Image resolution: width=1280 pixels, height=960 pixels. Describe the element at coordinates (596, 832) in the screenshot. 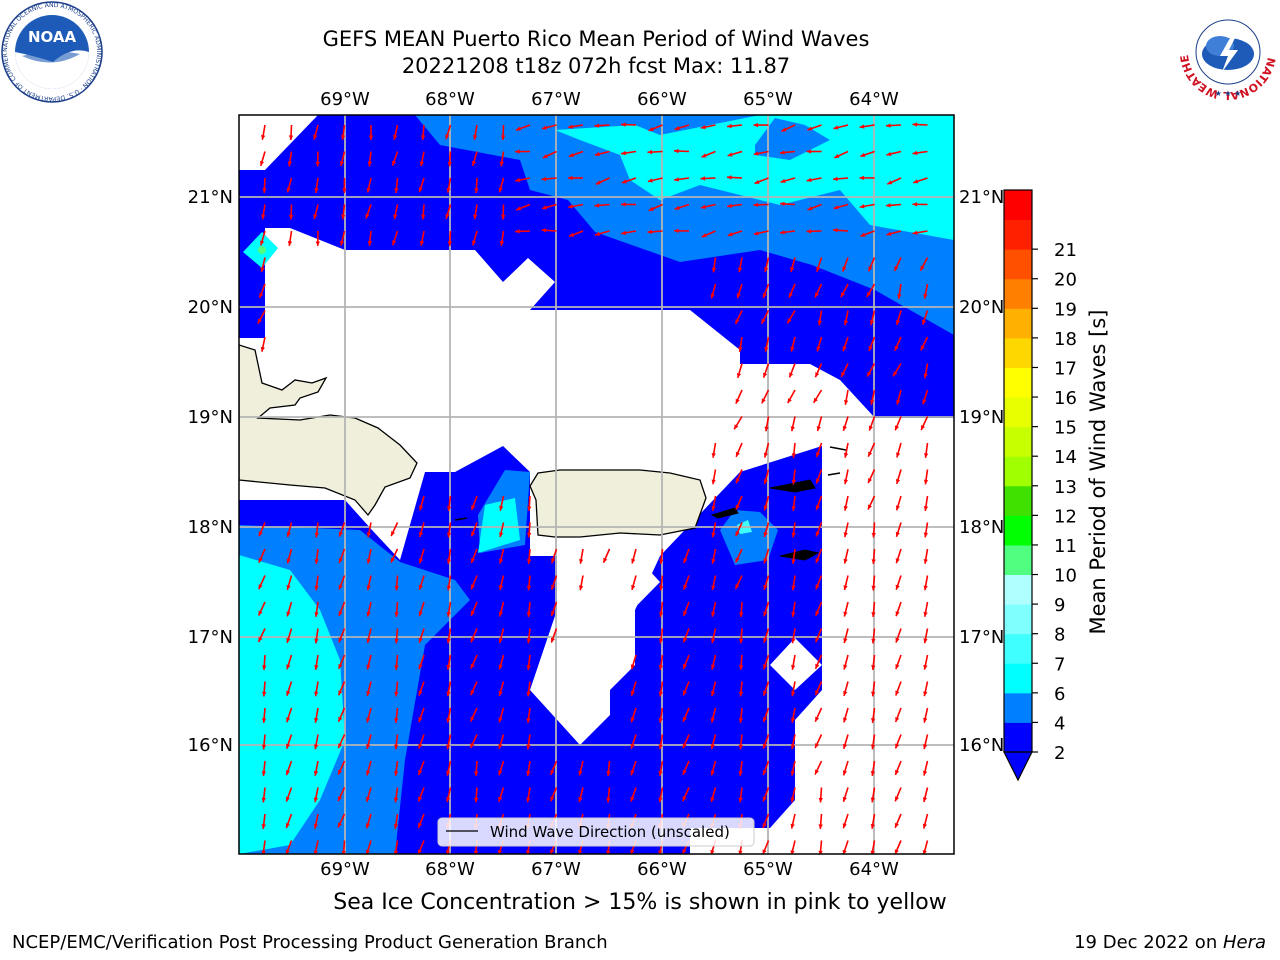

I see `map-legend: Wind Wave Direction (unscaled)` at that location.